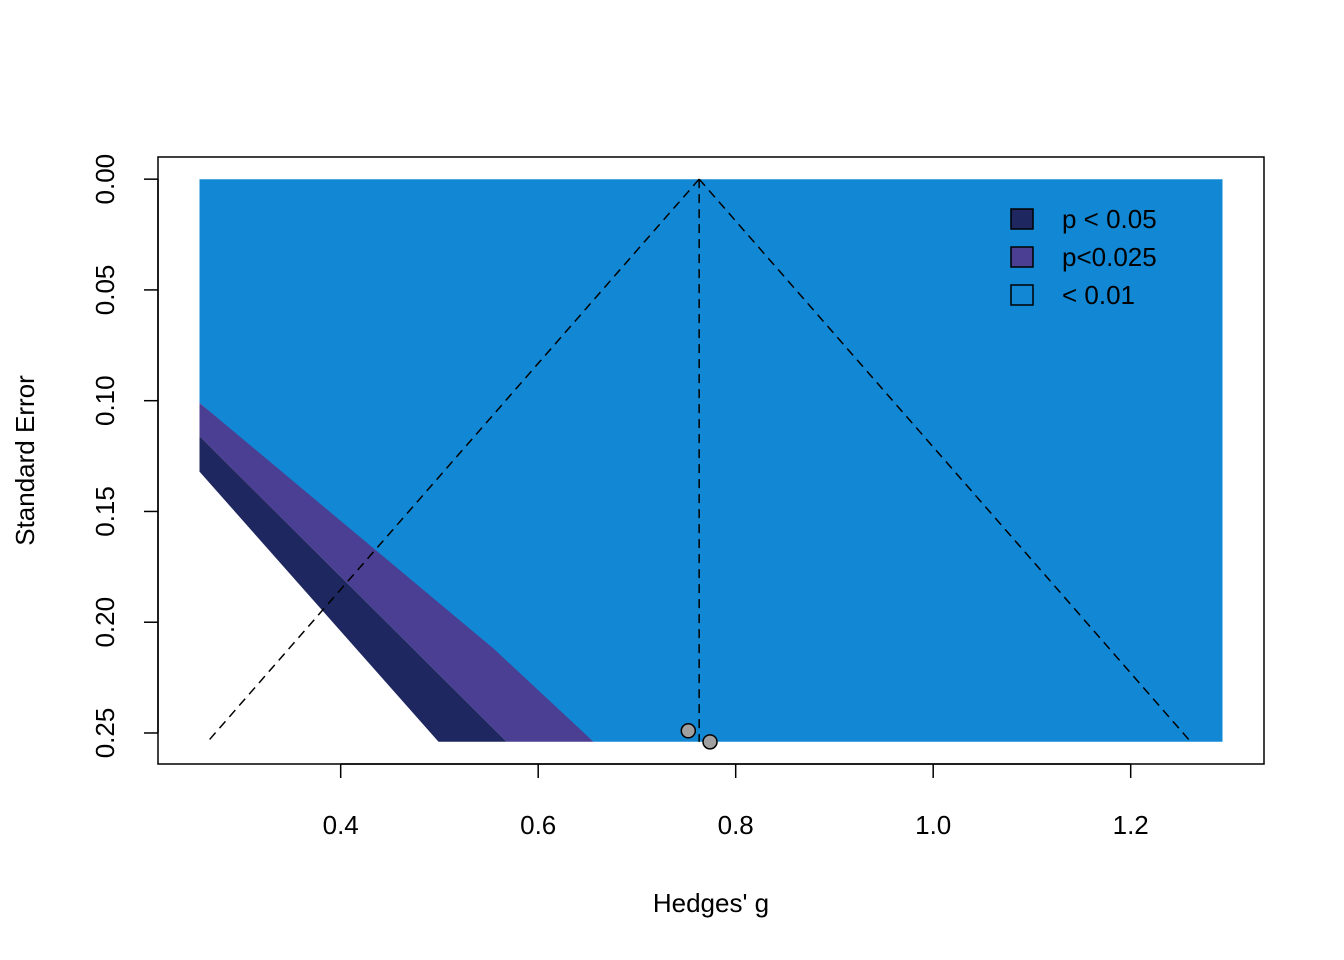 Image resolution: width=1344 pixels, height=960 pixels. I want to click on region-p025, so click(396, 572).